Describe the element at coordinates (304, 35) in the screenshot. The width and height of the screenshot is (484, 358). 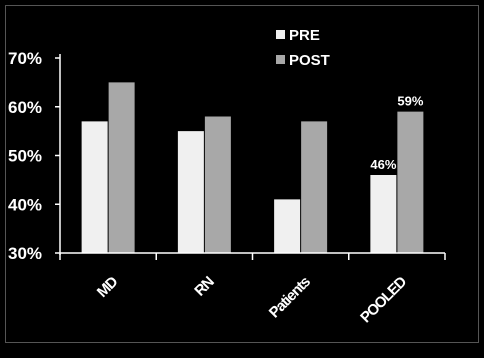
I see `legend-label-pre: PRE` at that location.